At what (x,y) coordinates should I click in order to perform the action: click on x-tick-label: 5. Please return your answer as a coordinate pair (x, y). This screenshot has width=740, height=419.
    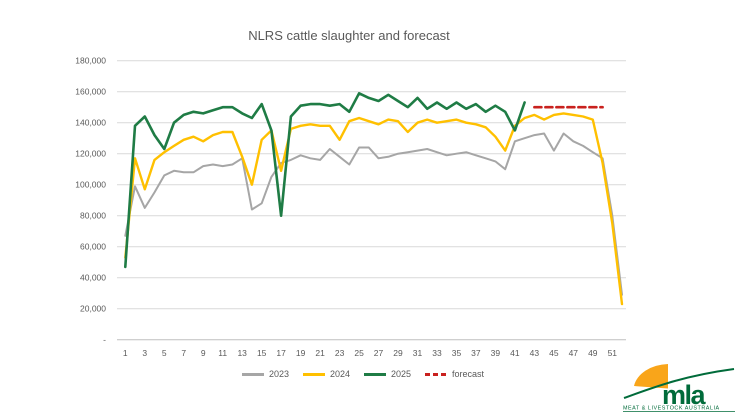
    Looking at the image, I should click on (164, 353).